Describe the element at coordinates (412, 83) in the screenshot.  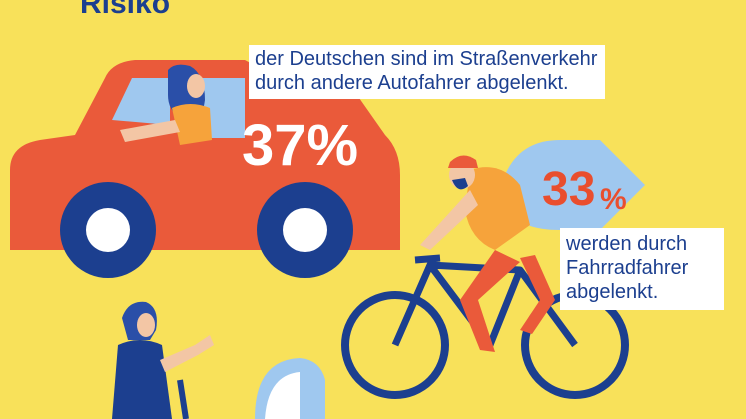
I see `car-stat-line-2: durch andere Autofahrer abgelenkt.` at that location.